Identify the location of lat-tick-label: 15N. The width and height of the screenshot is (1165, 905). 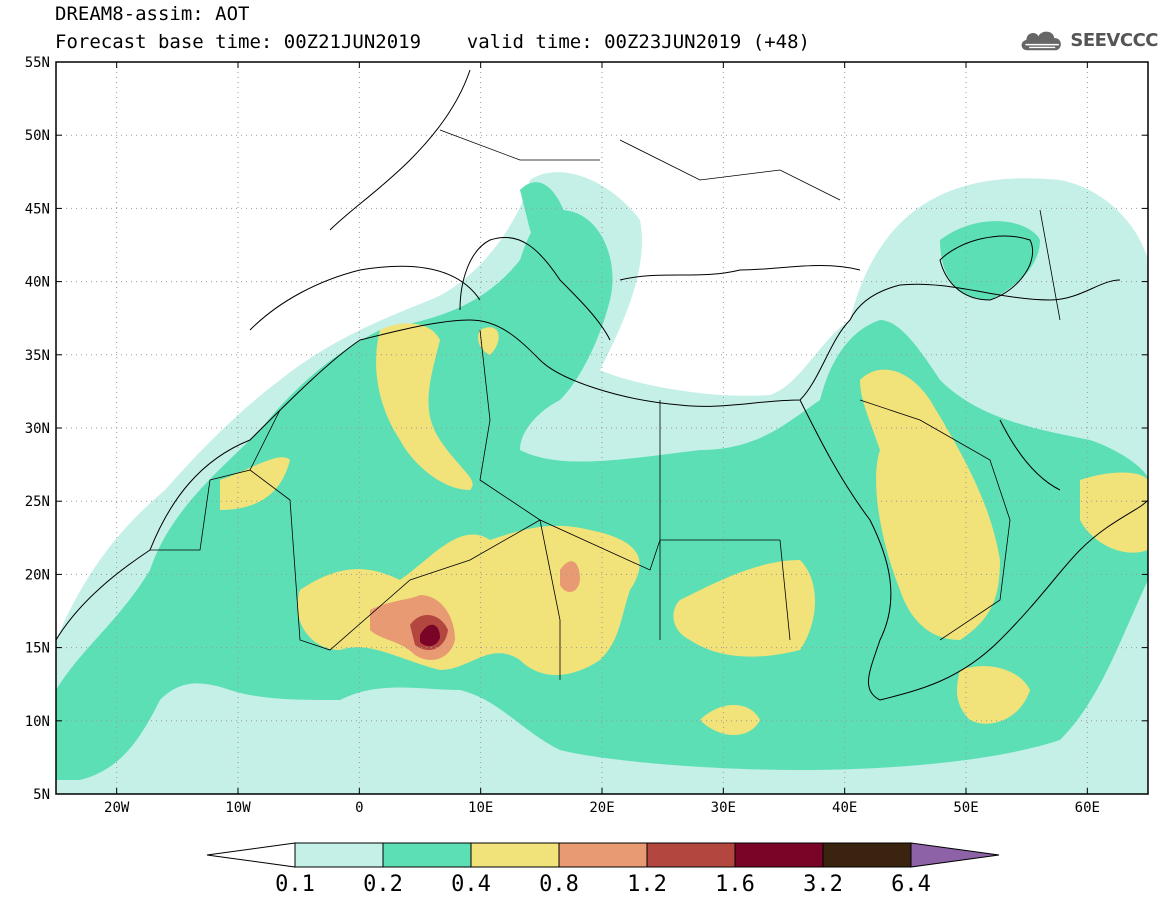
(37, 649).